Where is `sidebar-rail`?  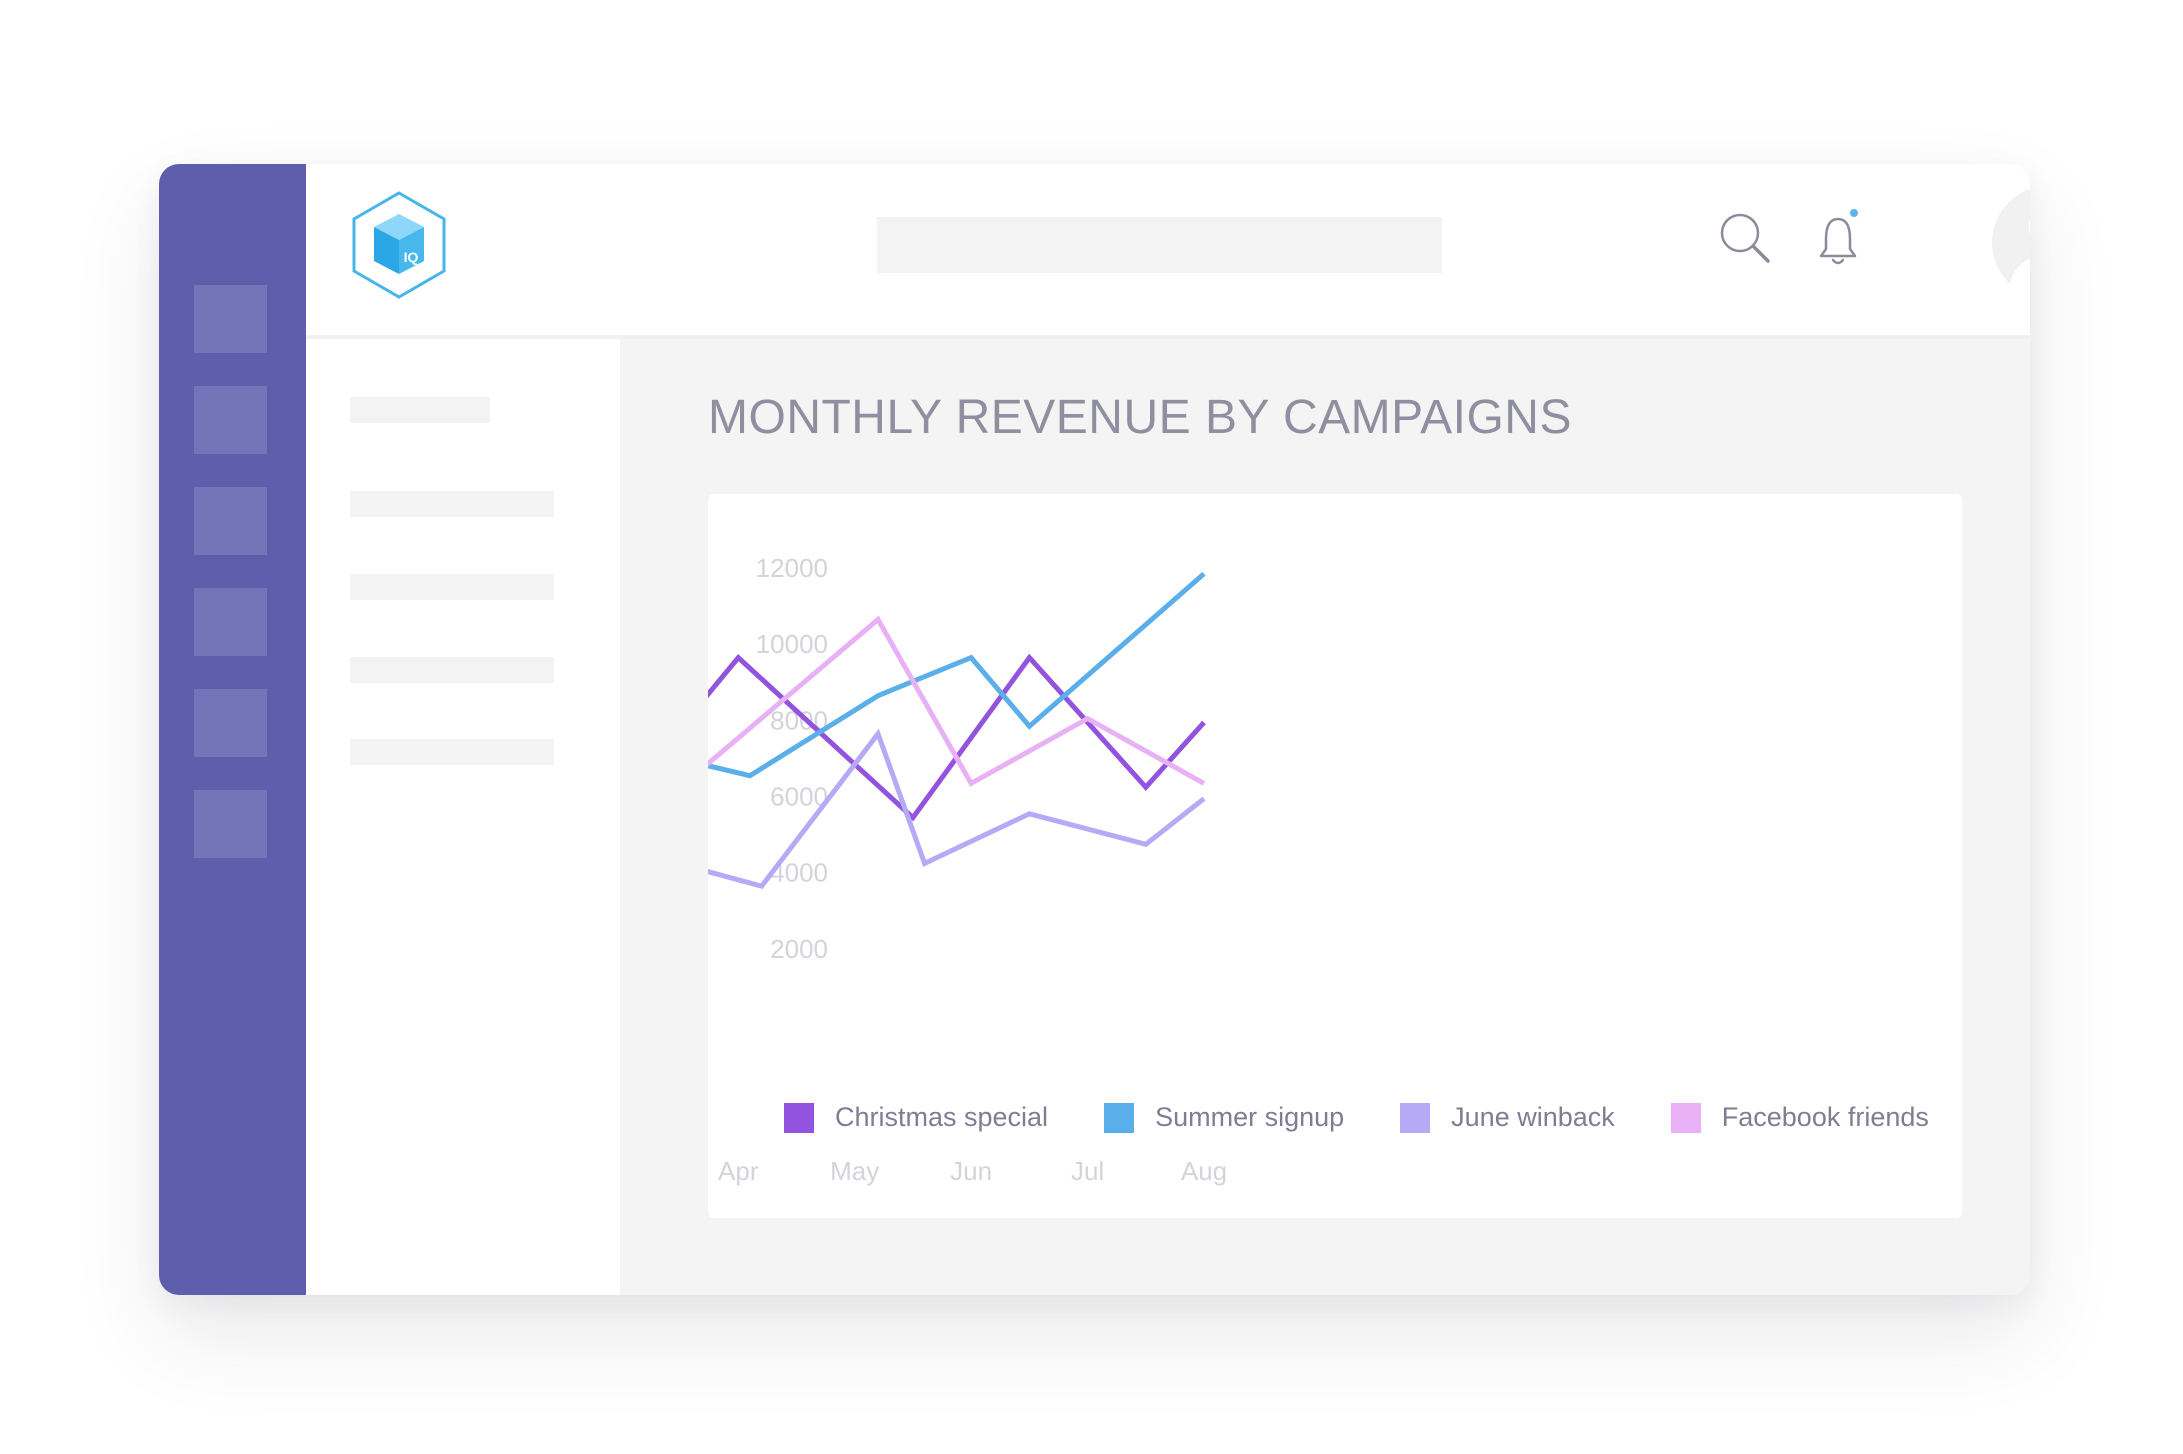 sidebar-rail is located at coordinates (232, 729).